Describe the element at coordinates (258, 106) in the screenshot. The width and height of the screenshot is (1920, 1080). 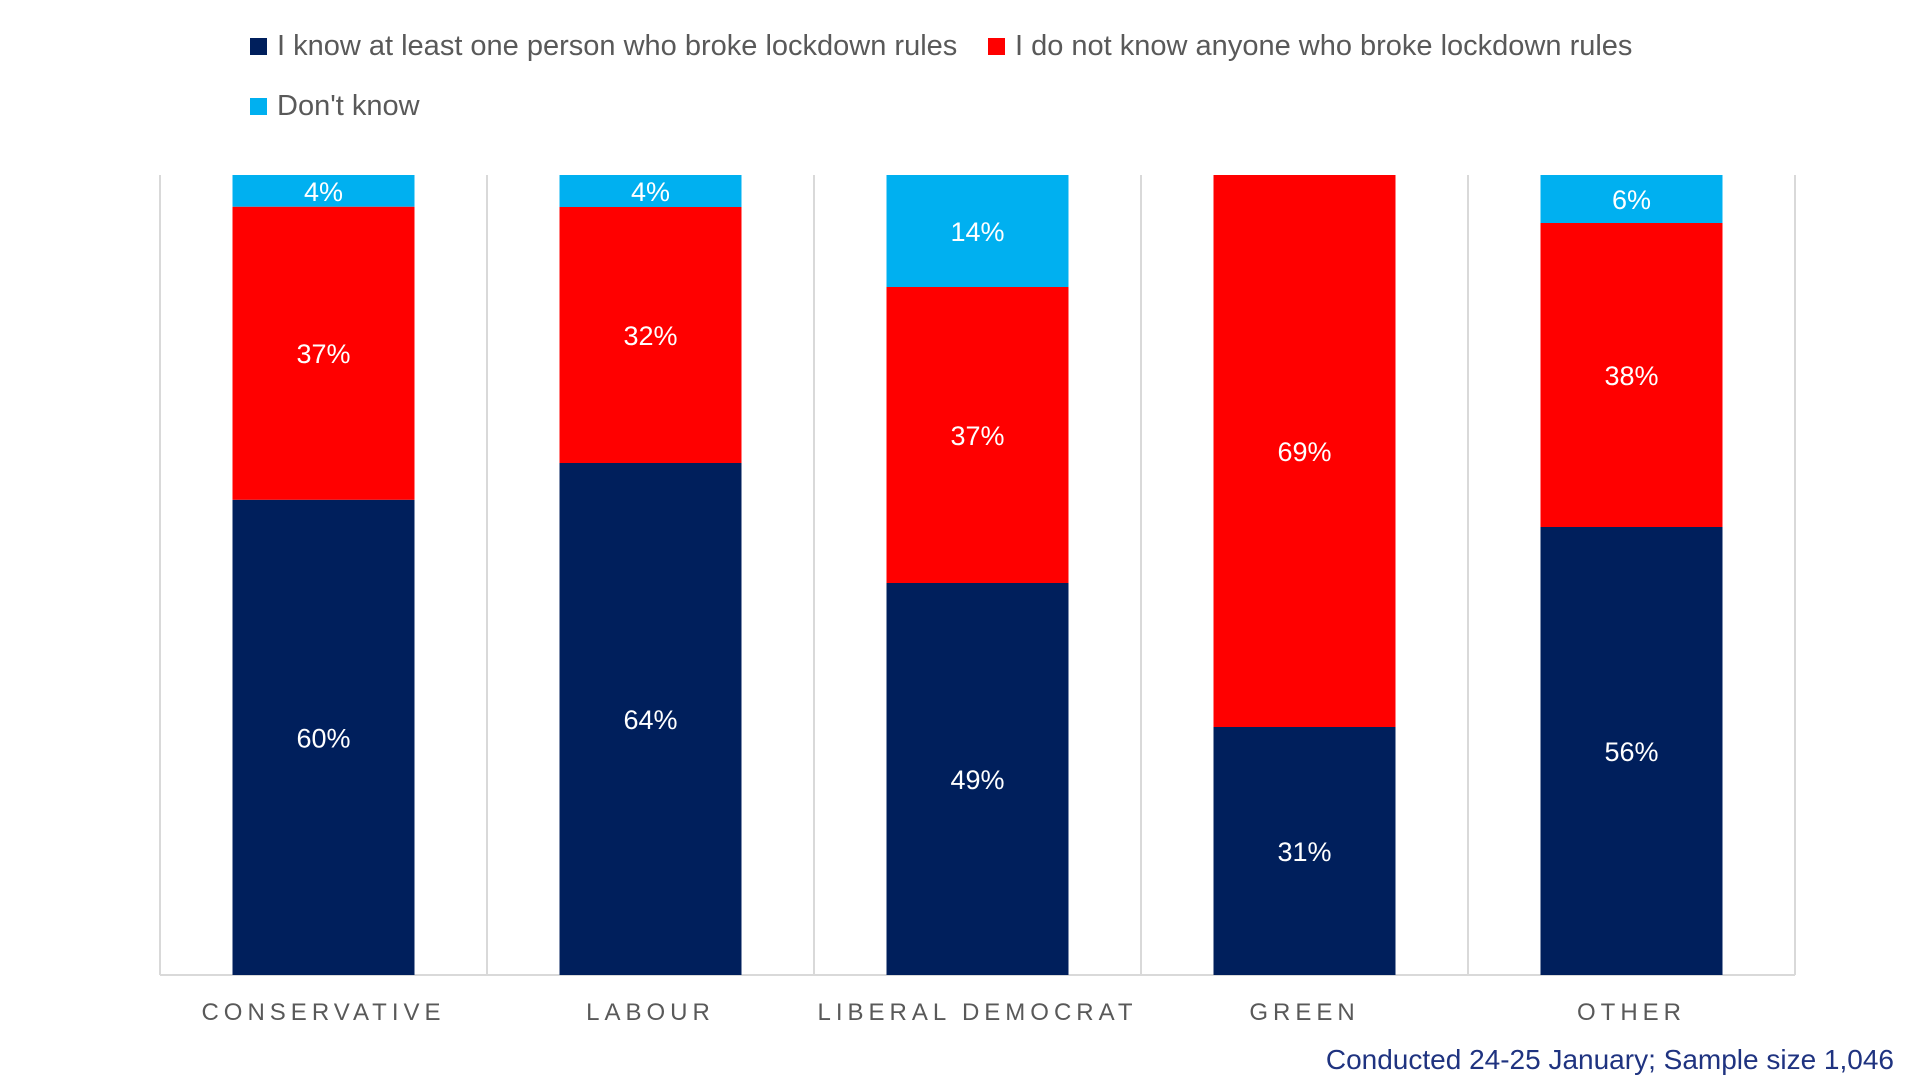
I see `legend-swatch-dk` at that location.